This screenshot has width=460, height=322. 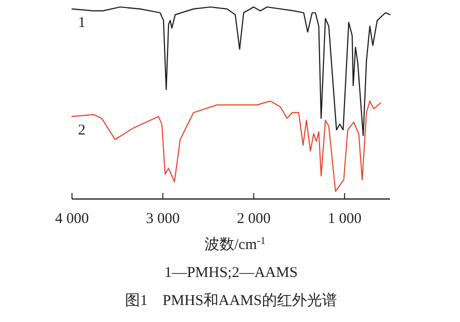 I want to click on x-tick-label: 4 000, so click(x=72, y=219).